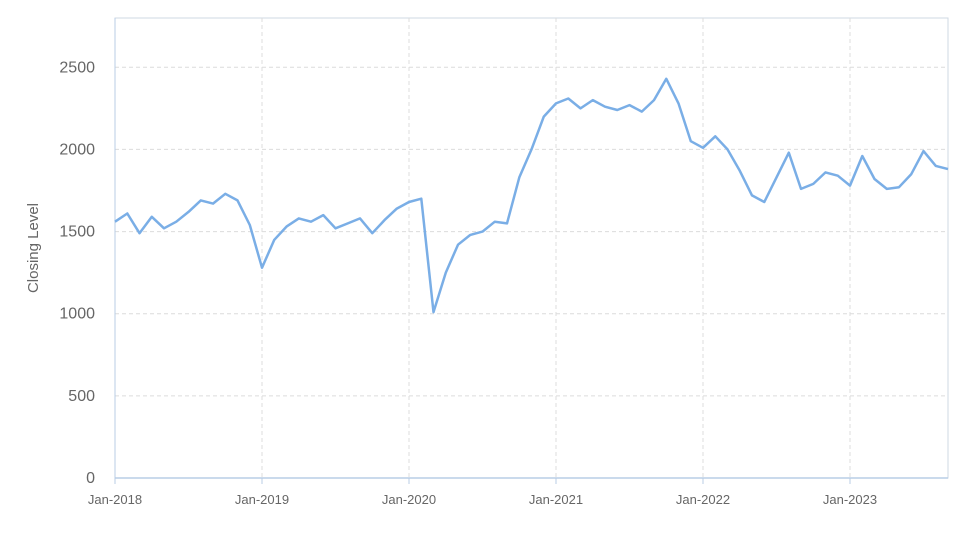  I want to click on x-tick-label: Jan-2023, so click(850, 499).